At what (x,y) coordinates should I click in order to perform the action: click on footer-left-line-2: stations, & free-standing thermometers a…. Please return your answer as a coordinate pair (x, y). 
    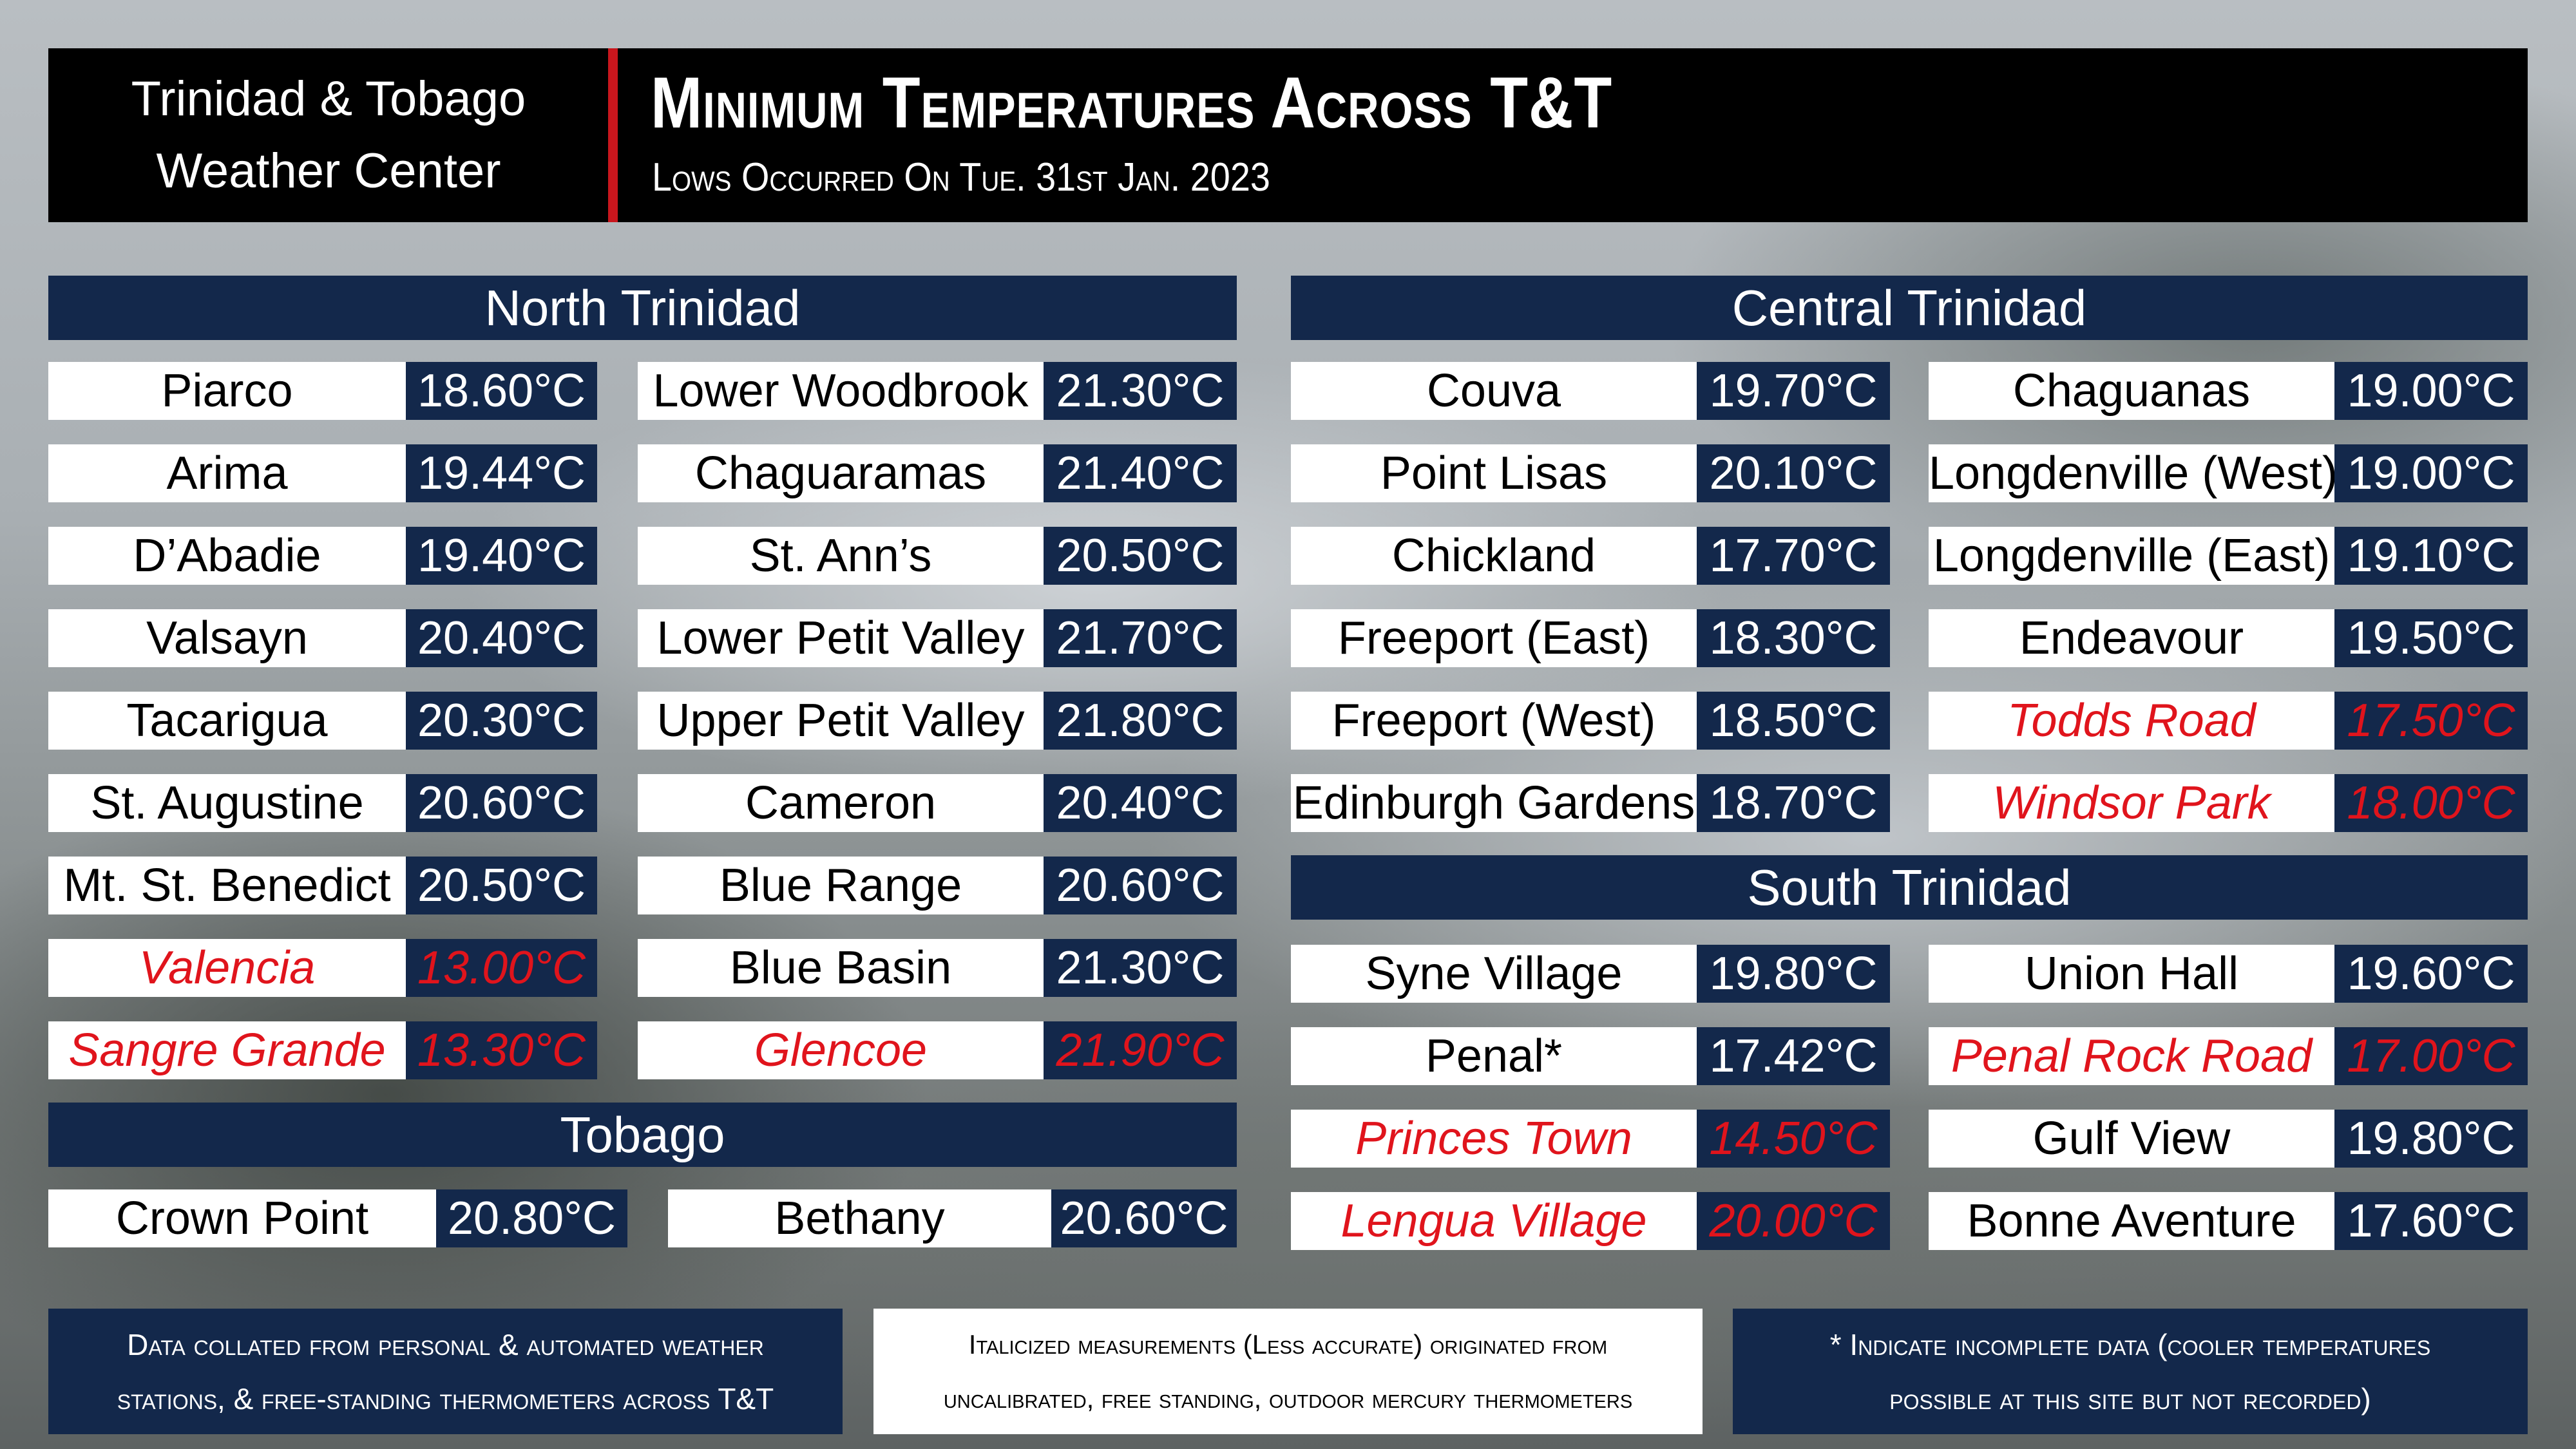
    Looking at the image, I should click on (445, 1399).